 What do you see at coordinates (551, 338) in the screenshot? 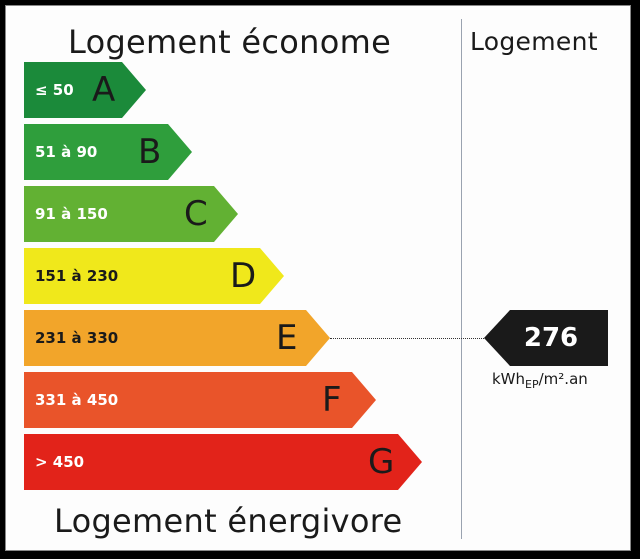
I see `result-value: 276` at bounding box center [551, 338].